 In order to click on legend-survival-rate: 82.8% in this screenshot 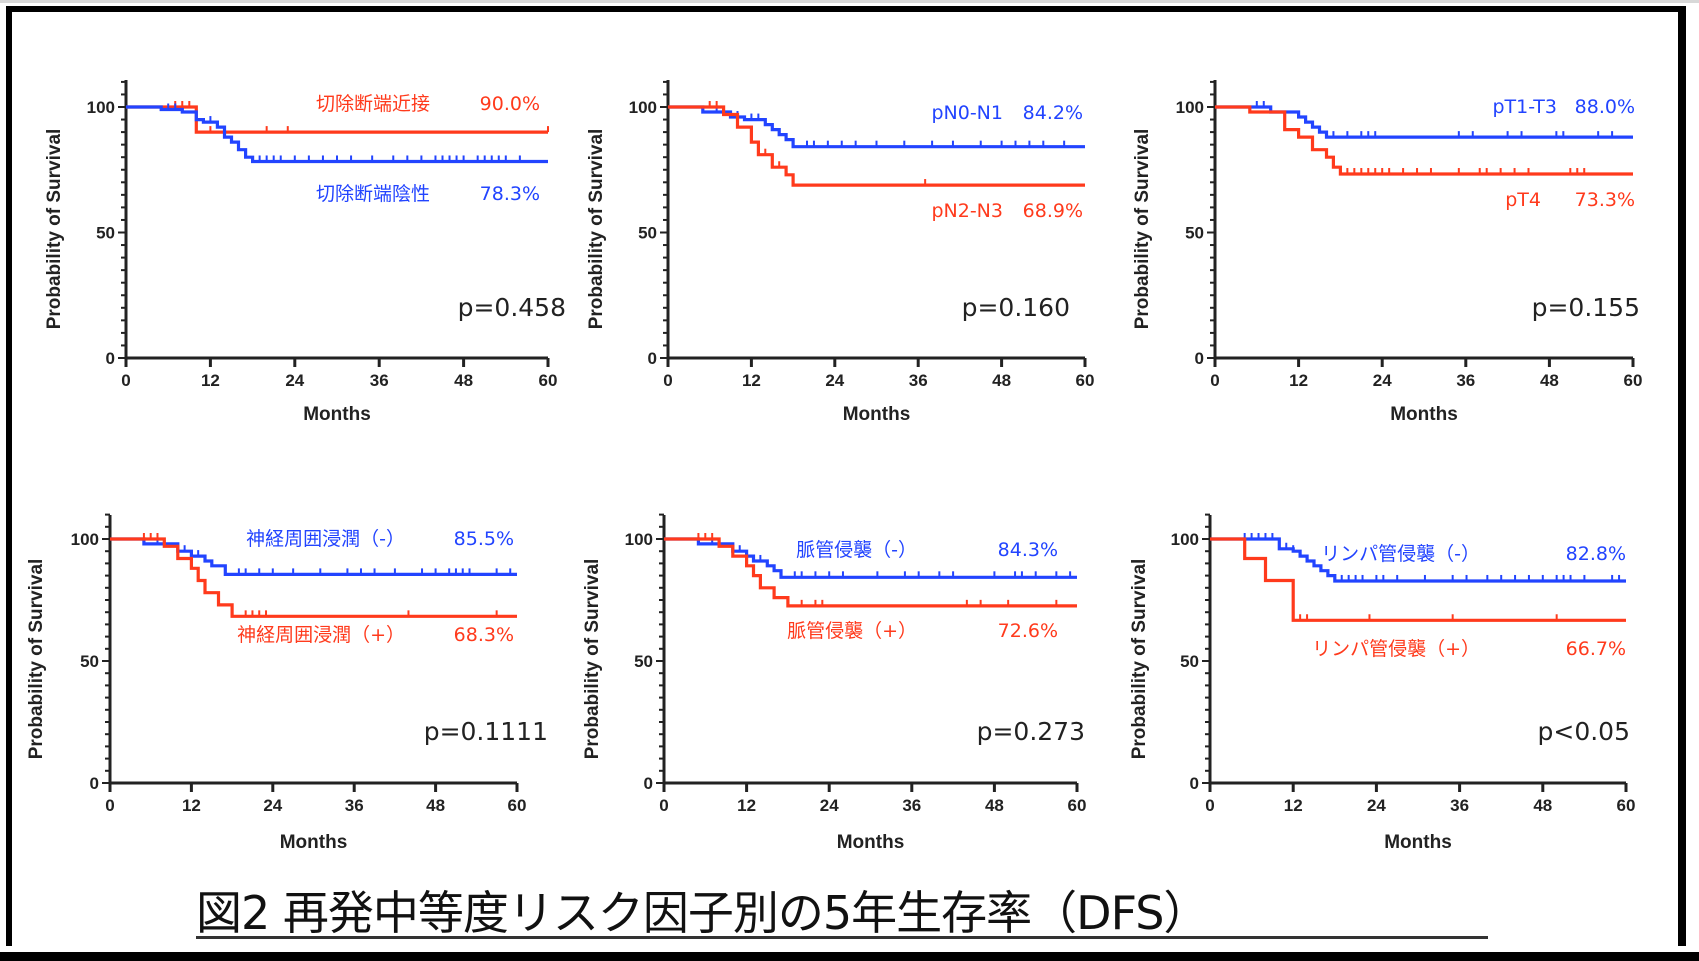, I will do `click(1596, 554)`.